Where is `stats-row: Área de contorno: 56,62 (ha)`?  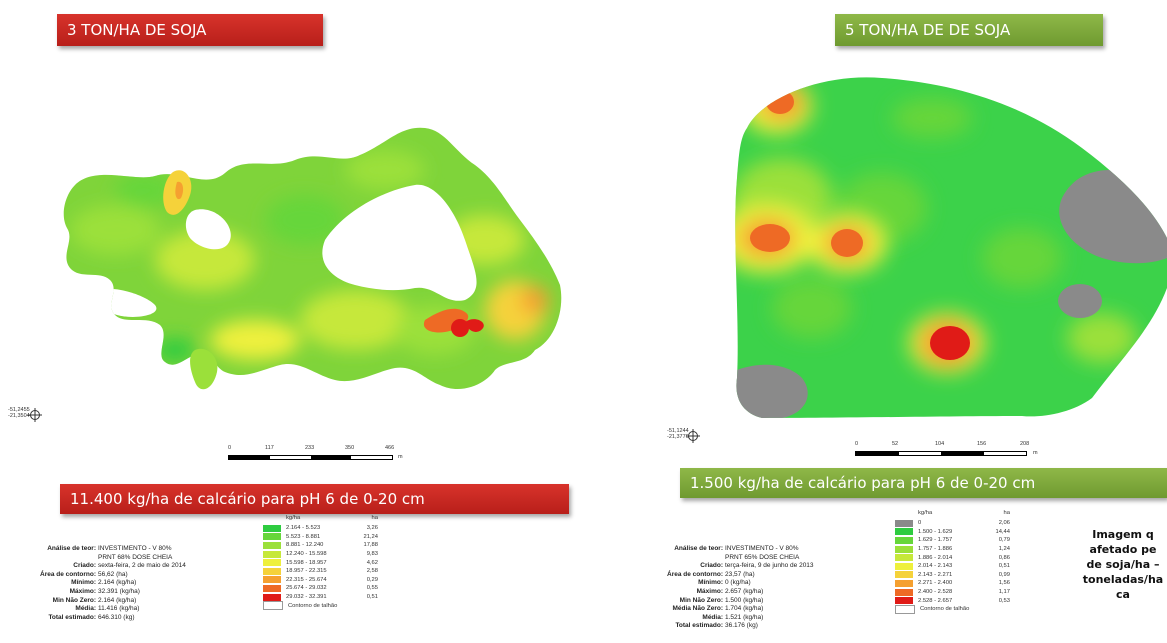
stats-row: Área de contorno: 56,62 (ha) is located at coordinates (93, 575).